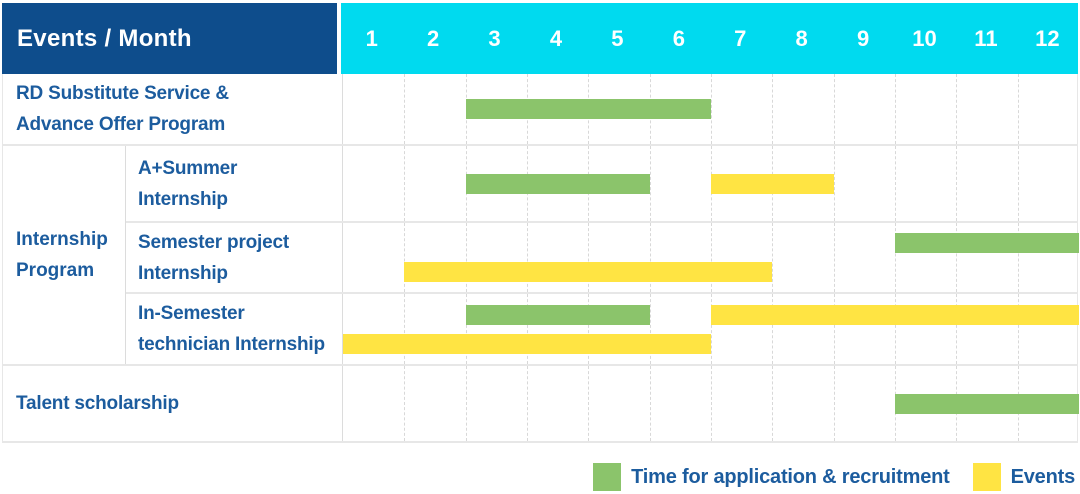 This screenshot has width=1080, height=494. Describe the element at coordinates (231, 344) in the screenshot. I see `row-label-line: technician Internship` at that location.